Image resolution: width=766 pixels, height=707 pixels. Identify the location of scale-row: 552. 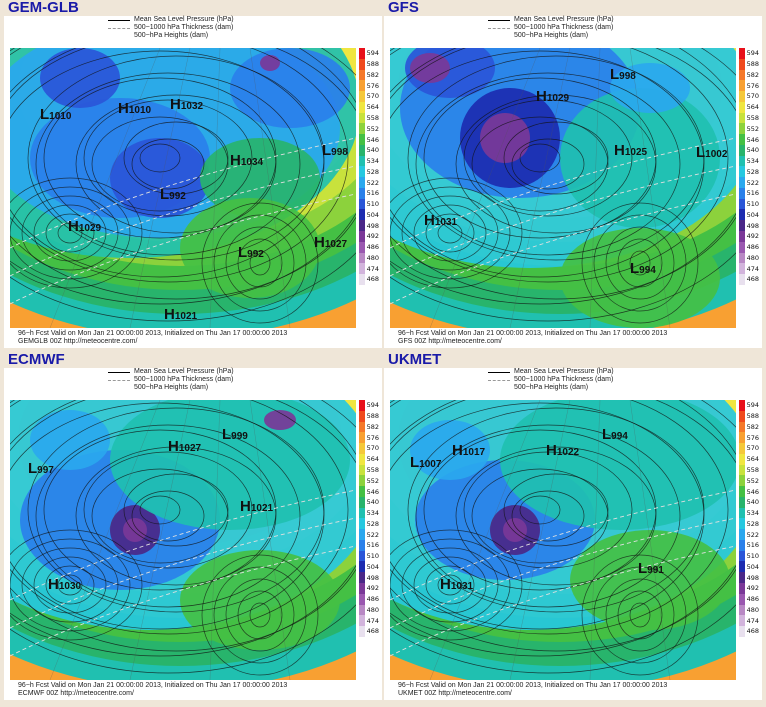
(369, 129).